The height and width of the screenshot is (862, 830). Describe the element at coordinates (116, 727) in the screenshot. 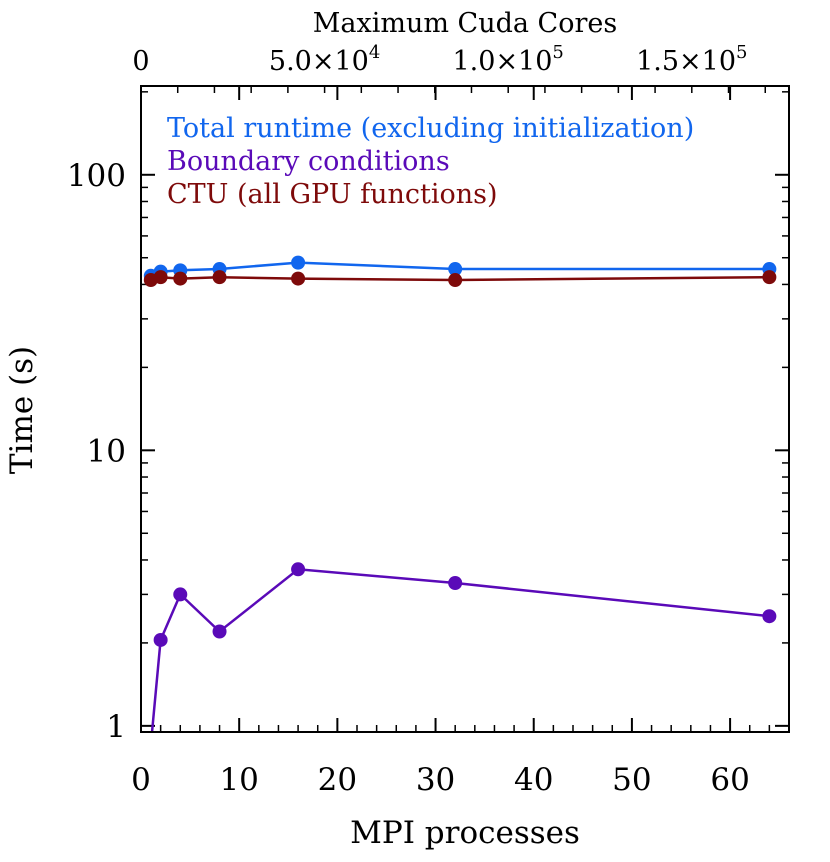

I see `y-tick-label: 1` at that location.